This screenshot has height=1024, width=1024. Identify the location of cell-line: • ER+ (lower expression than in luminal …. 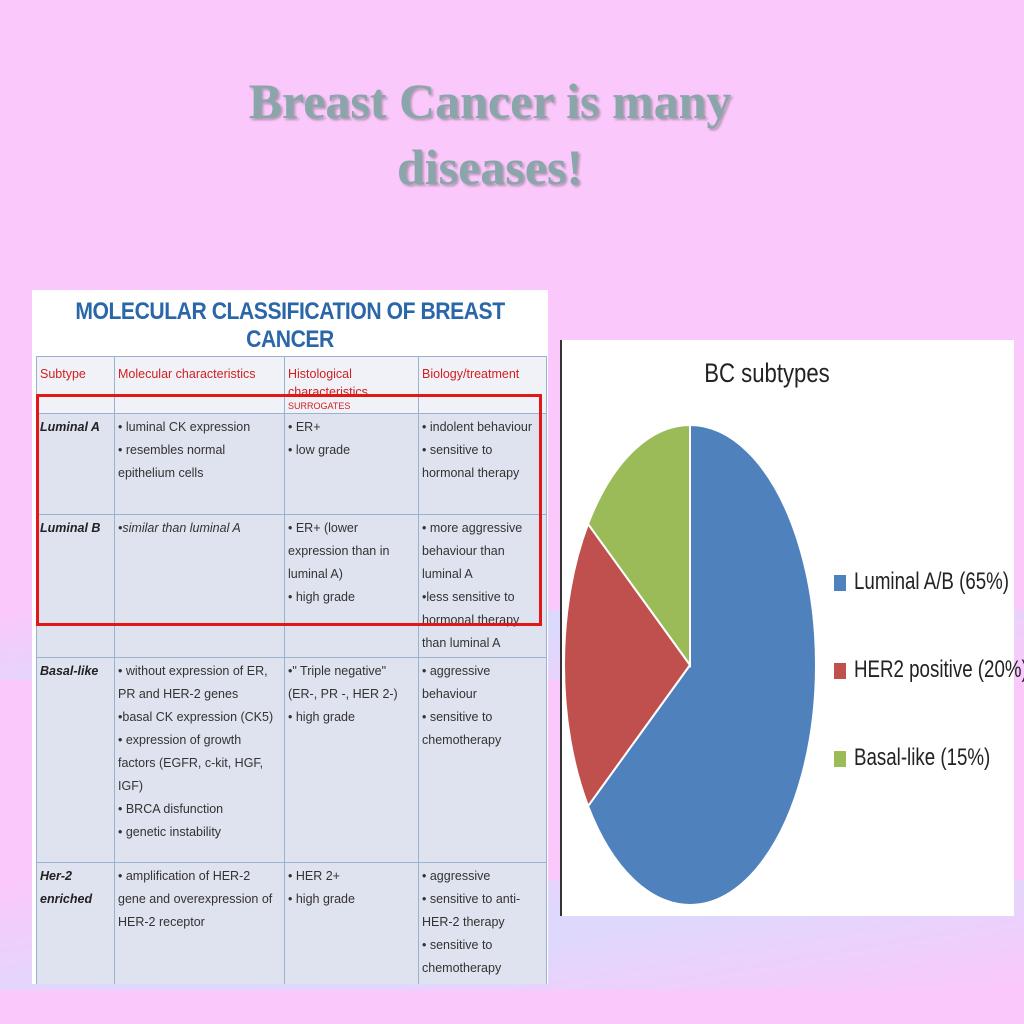
(339, 551).